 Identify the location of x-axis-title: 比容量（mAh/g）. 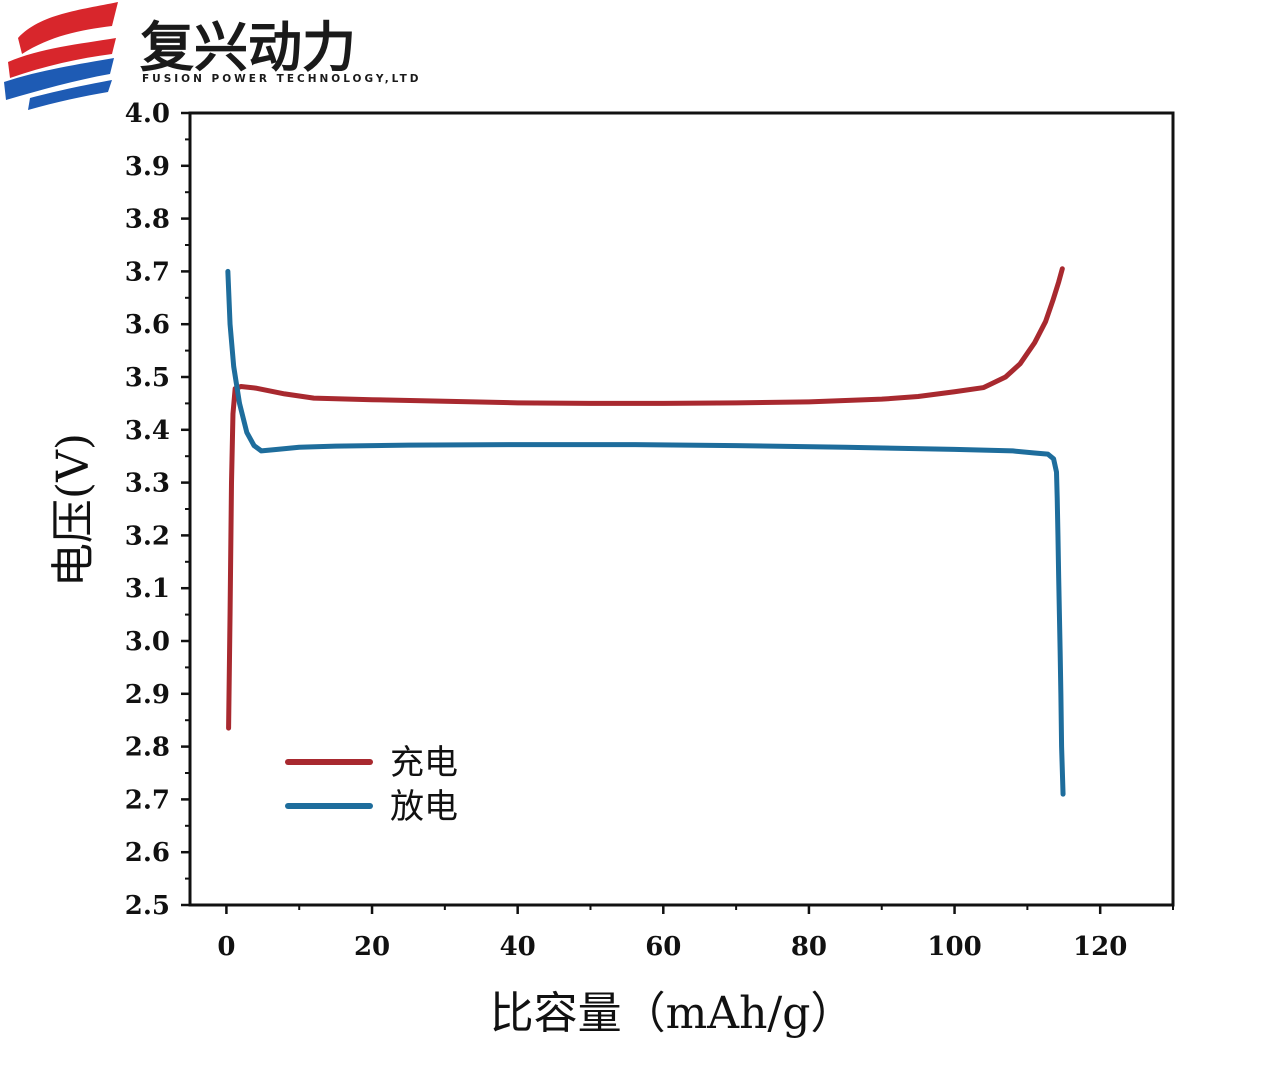
(672, 1013).